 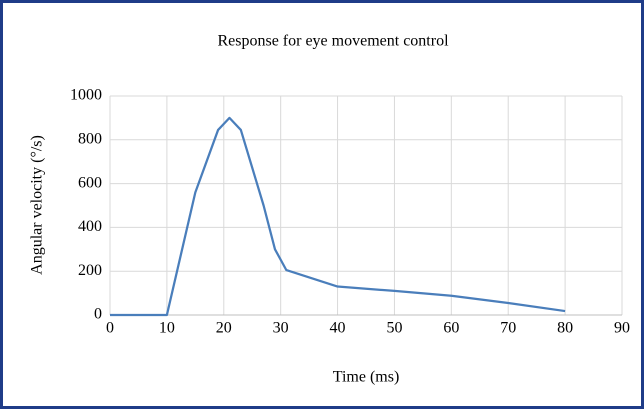 What do you see at coordinates (90, 182) in the screenshot?
I see `y-tick-label: 600` at bounding box center [90, 182].